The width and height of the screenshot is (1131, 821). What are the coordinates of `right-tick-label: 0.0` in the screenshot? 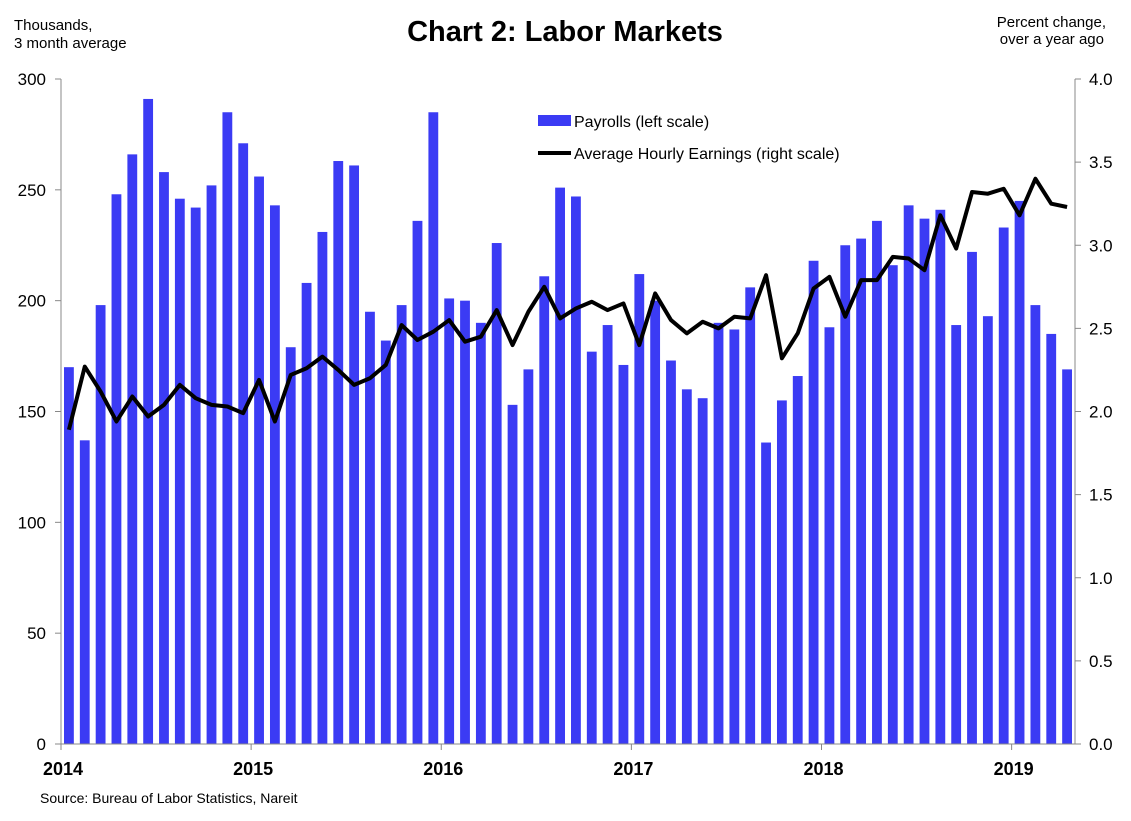 It's located at (1101, 744).